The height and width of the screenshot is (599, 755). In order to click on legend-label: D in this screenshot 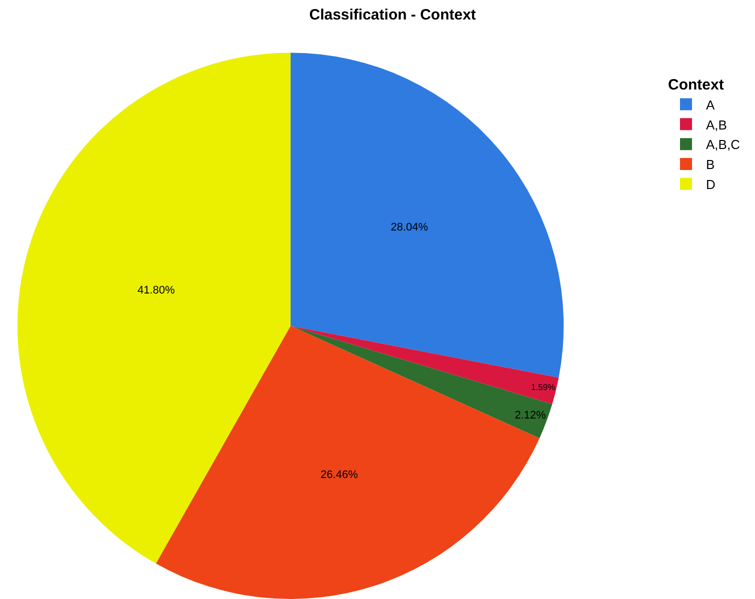, I will do `click(711, 184)`.